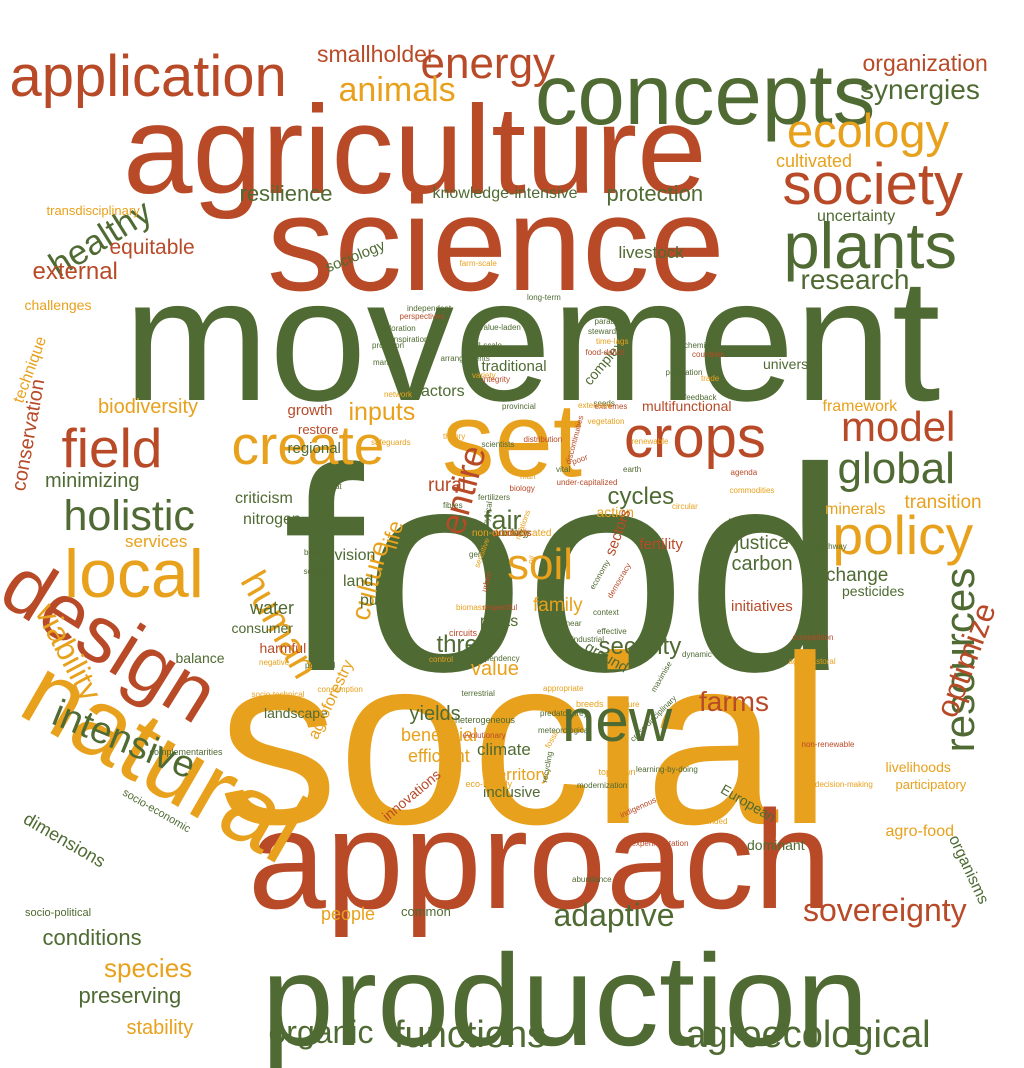 Image resolution: width=1024 pixels, height=1068 pixels. What do you see at coordinates (700, 345) in the screenshot?
I see `word-chemical: chemical` at bounding box center [700, 345].